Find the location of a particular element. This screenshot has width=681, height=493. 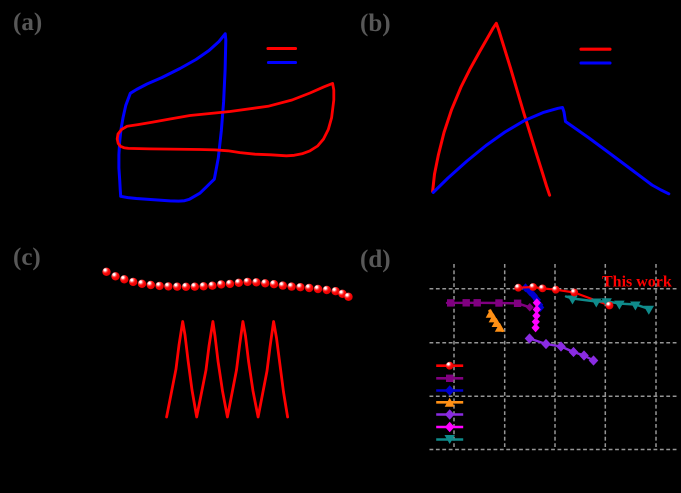

svg-text: (d) is located at coordinates (375, 259).